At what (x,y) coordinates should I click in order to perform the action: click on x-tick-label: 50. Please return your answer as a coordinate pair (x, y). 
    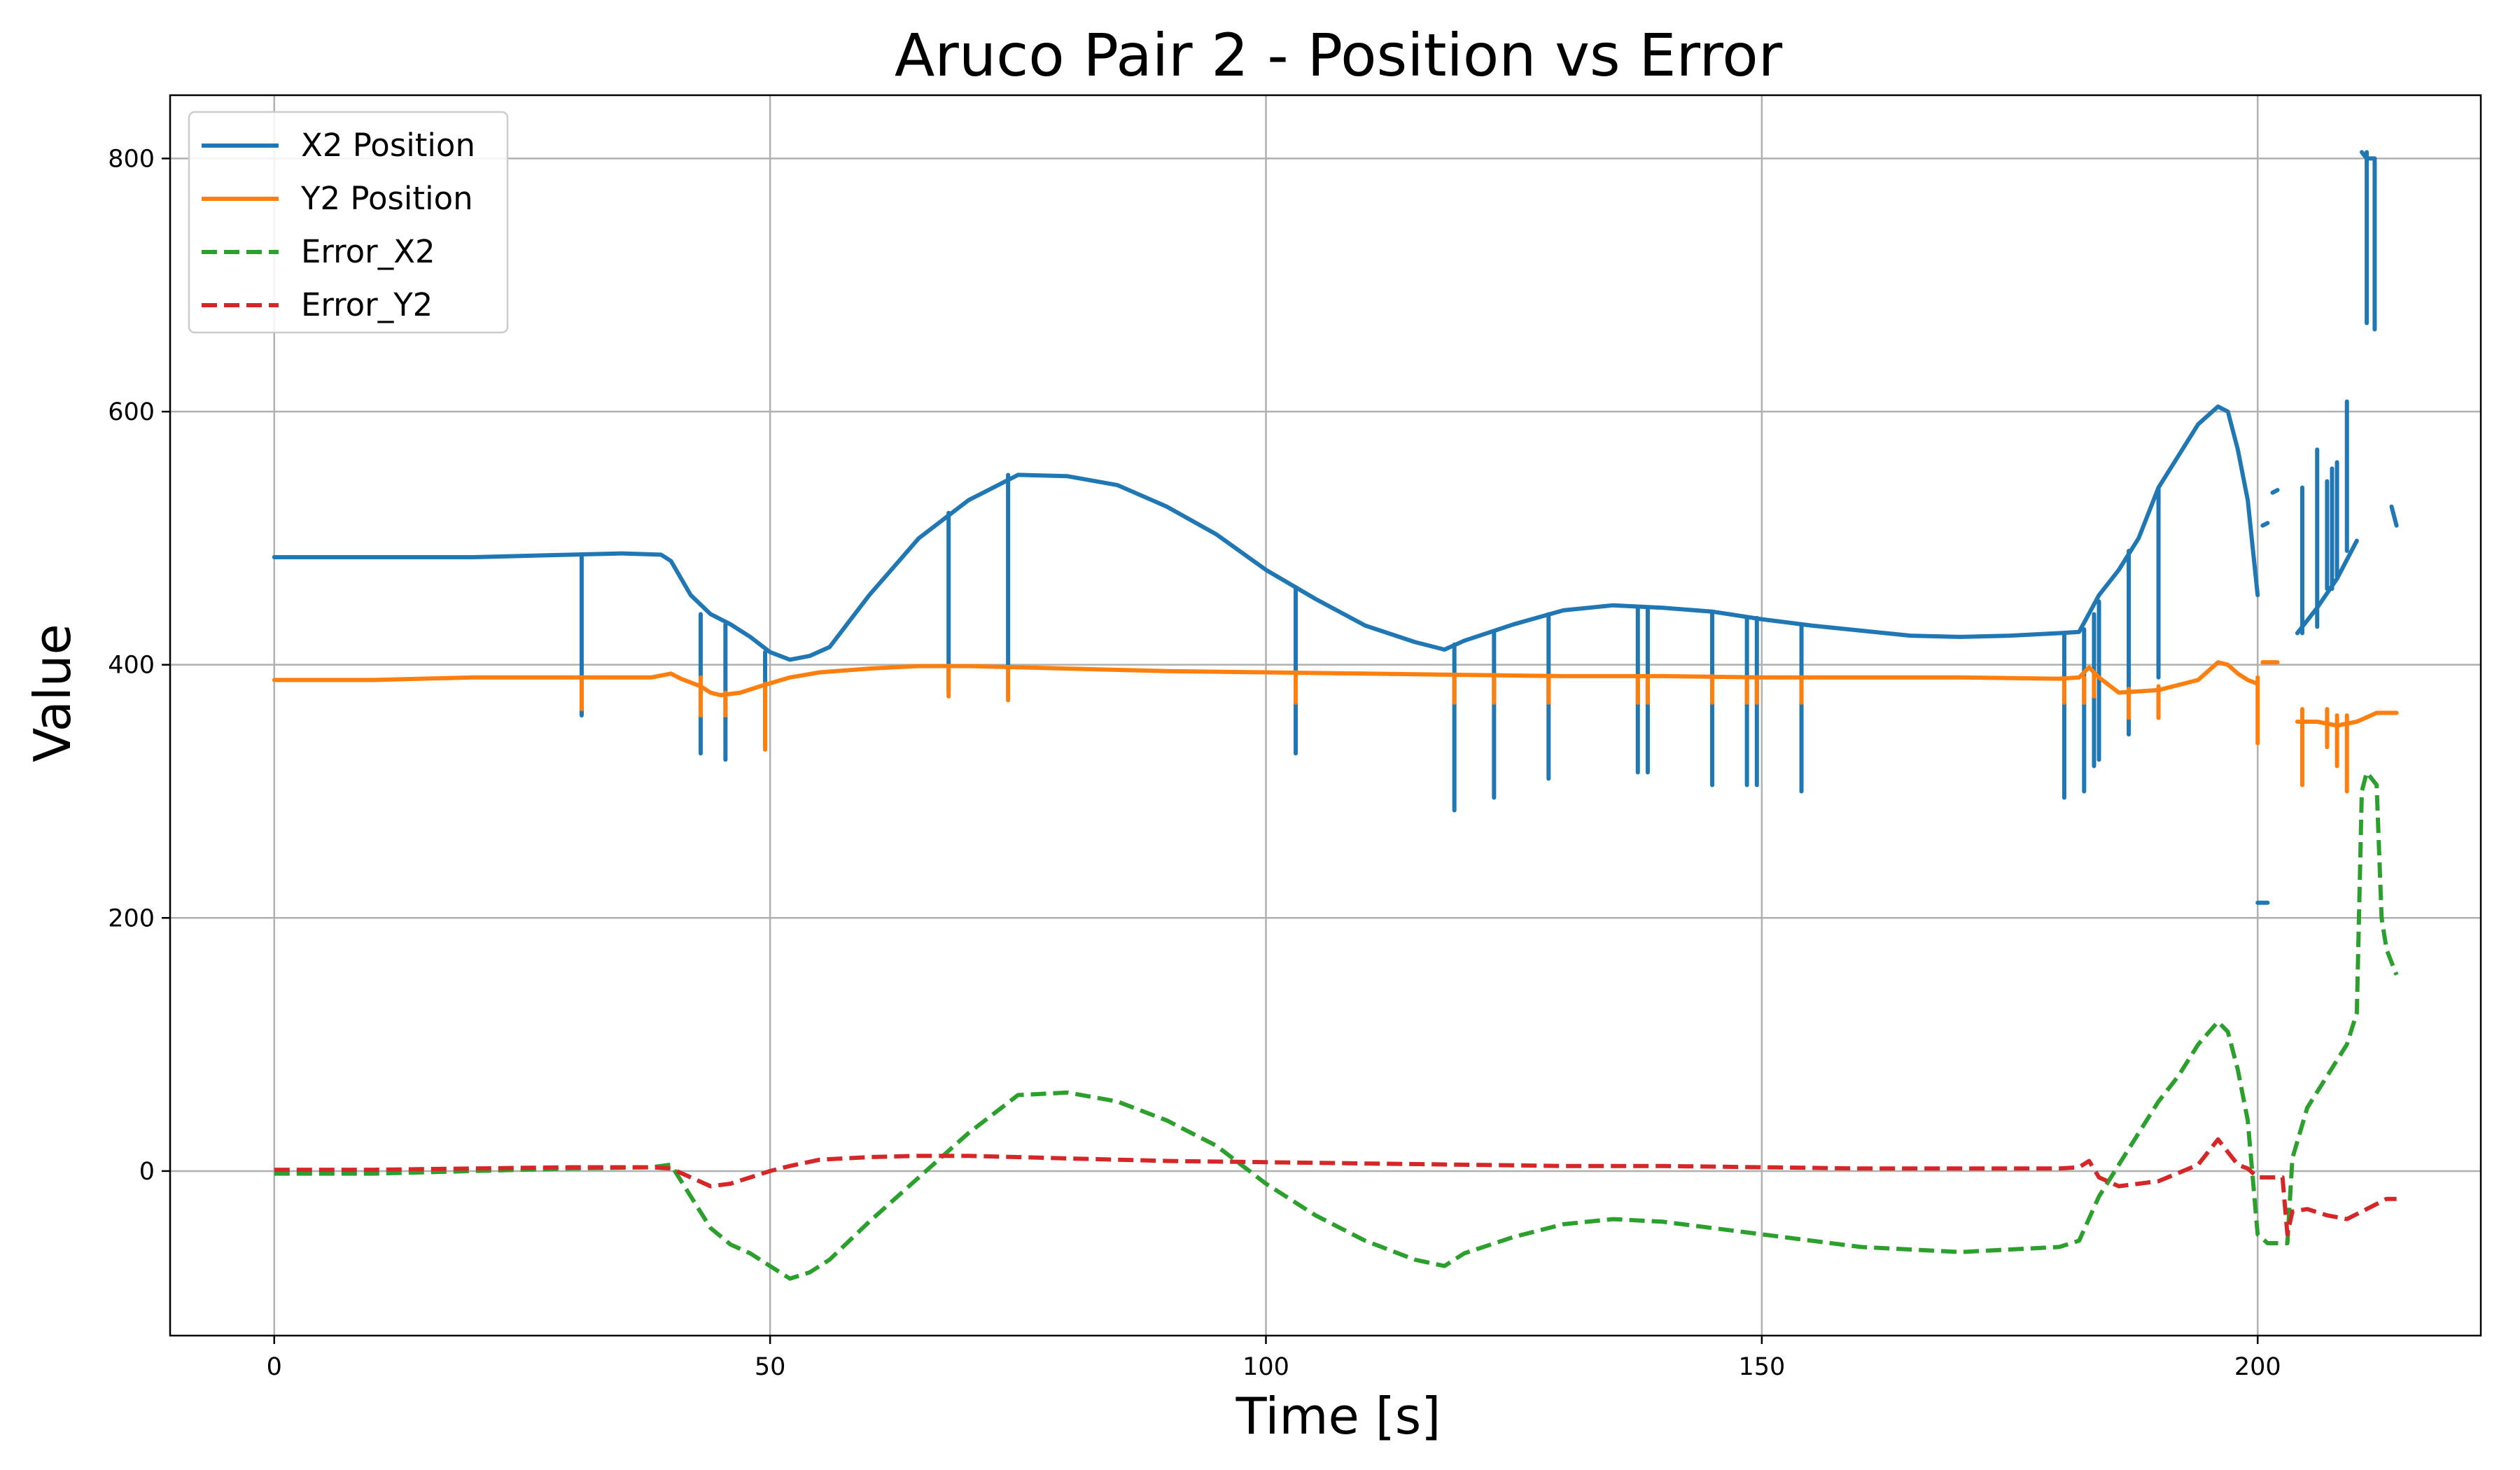
    Looking at the image, I should click on (770, 1367).